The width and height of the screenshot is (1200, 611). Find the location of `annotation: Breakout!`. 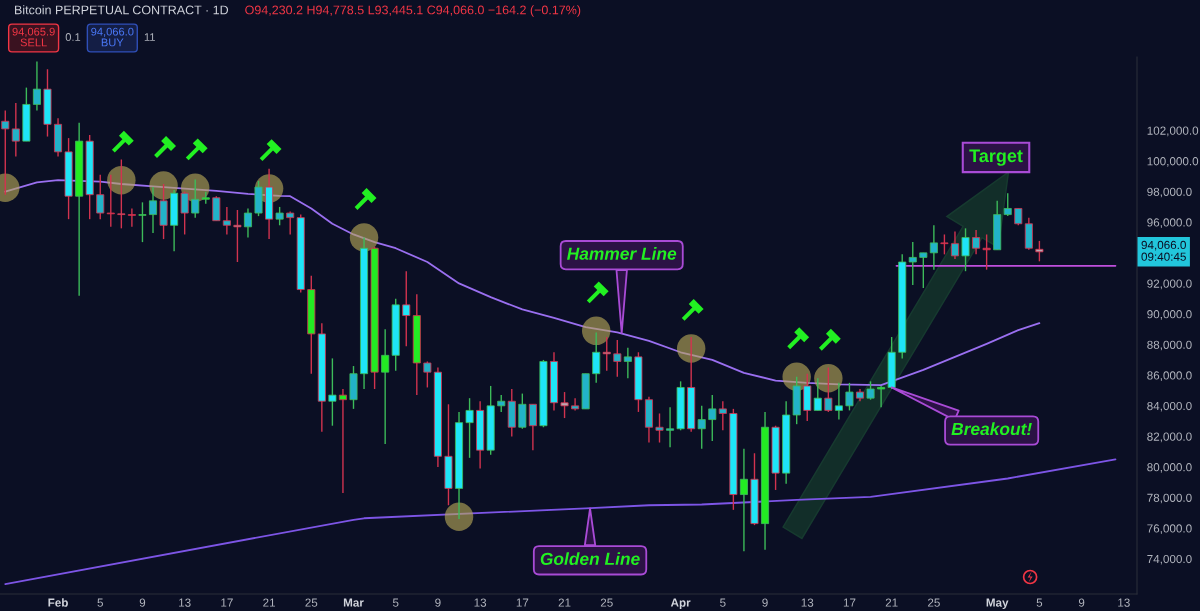

annotation: Breakout! is located at coordinates (991, 429).